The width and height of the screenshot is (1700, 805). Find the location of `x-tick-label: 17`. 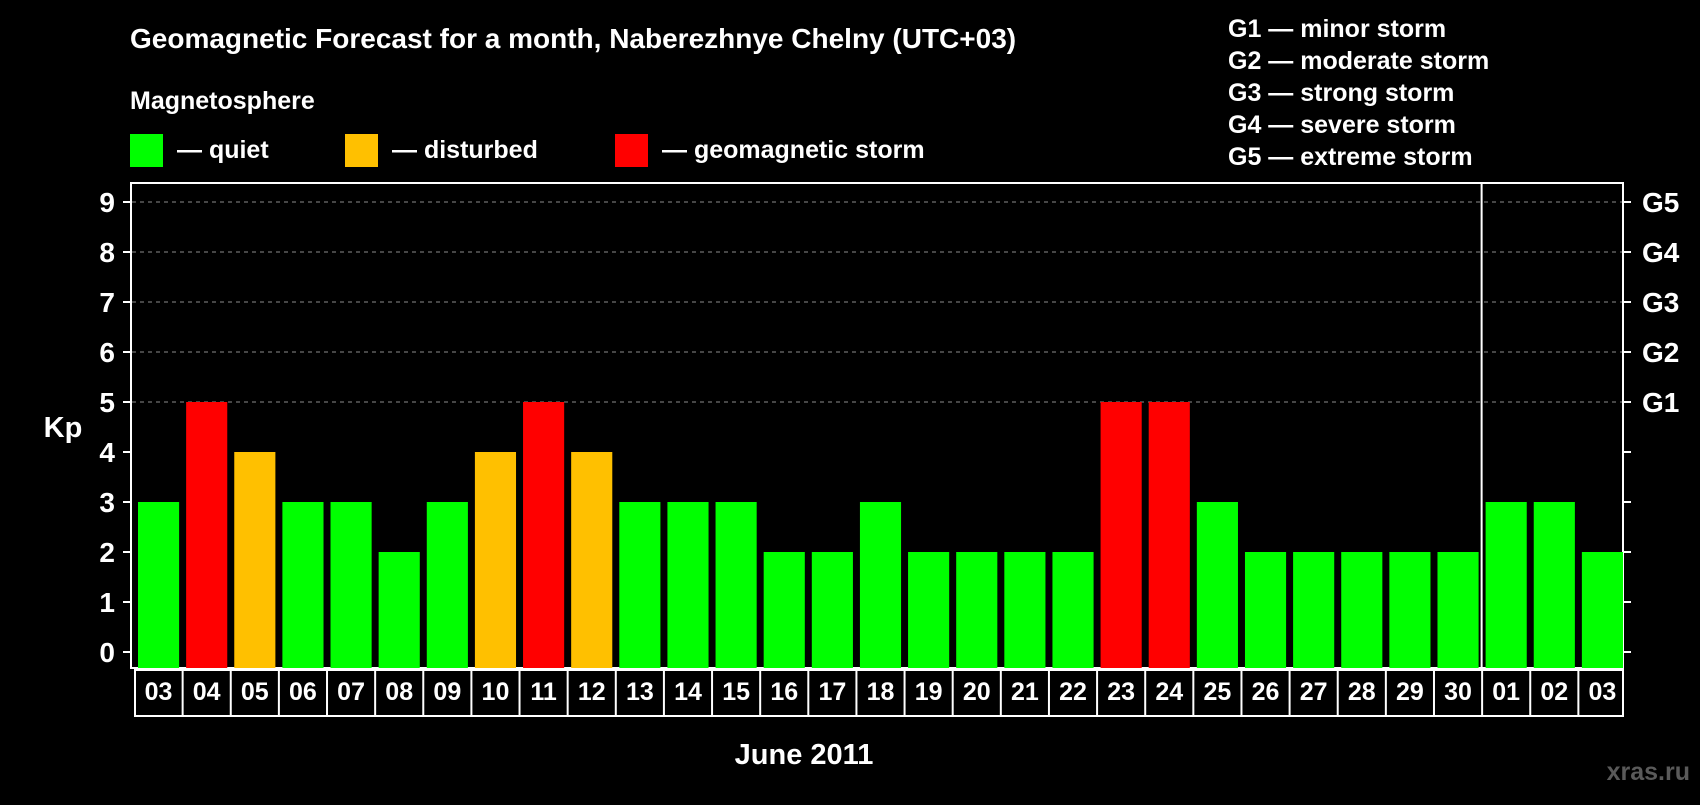

x-tick-label: 17 is located at coordinates (832, 692).